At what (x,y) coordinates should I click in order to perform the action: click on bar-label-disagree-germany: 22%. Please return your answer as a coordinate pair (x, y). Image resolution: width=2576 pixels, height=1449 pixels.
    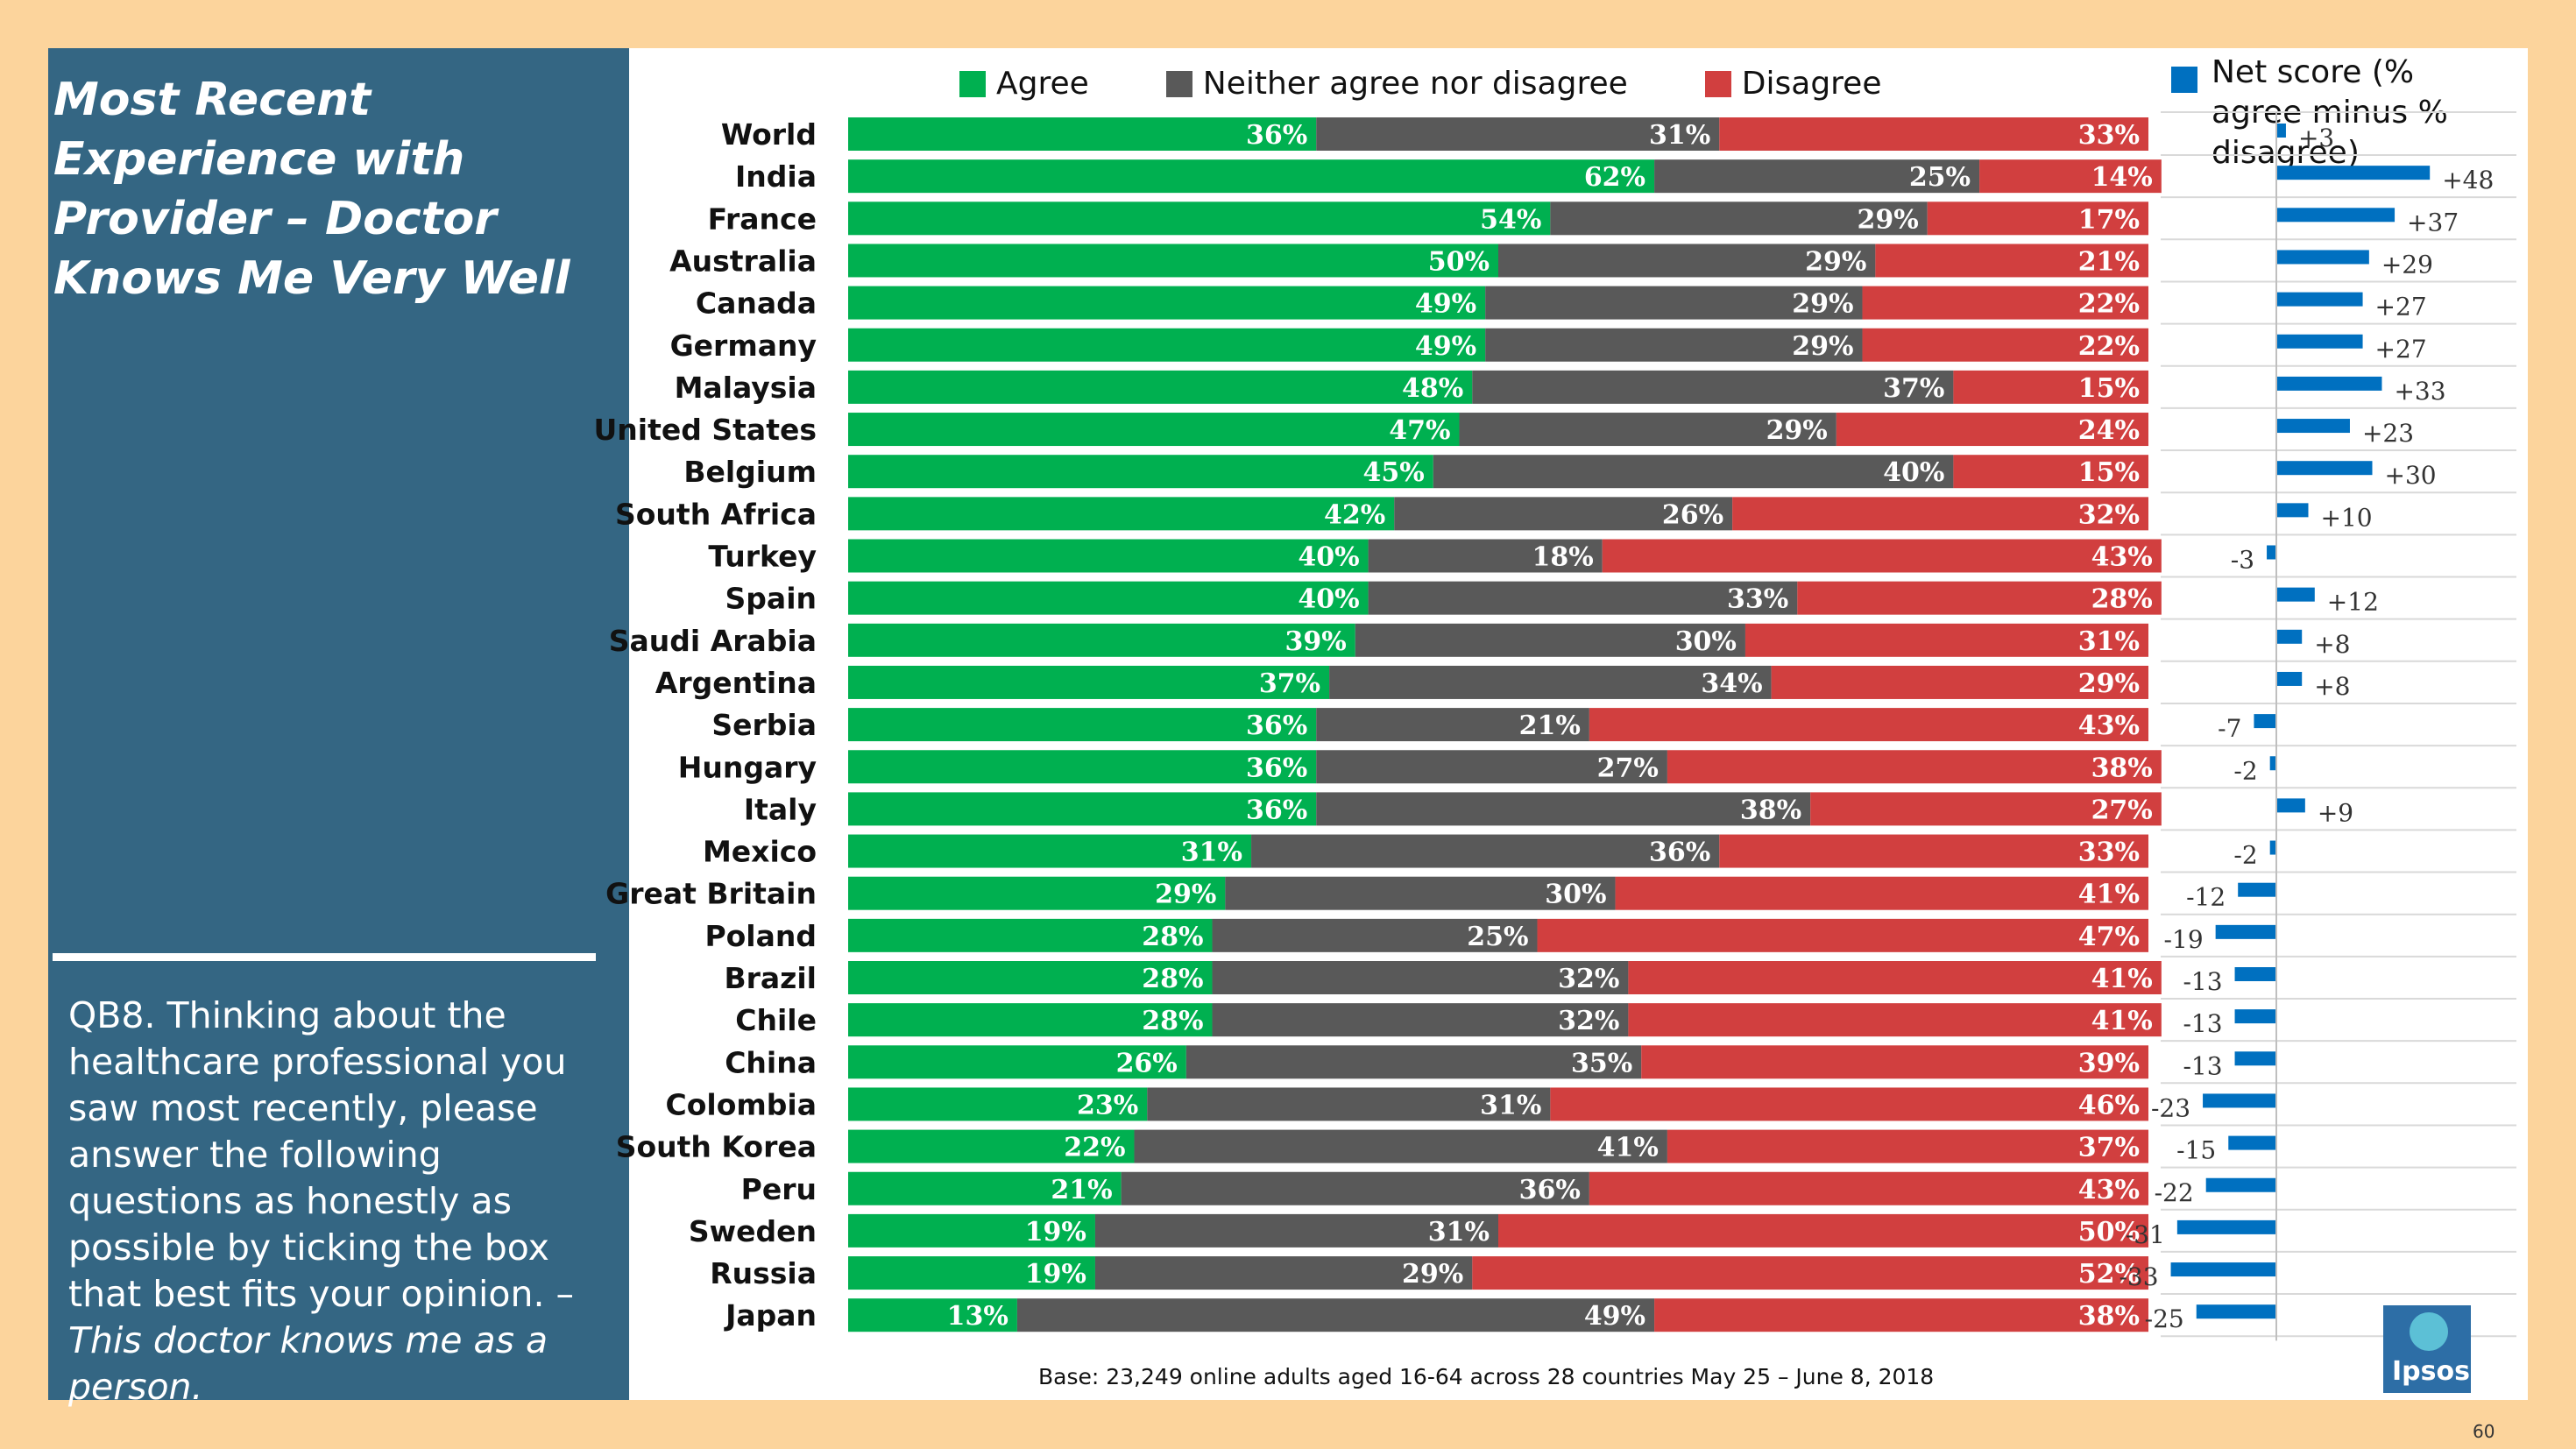
    Looking at the image, I should click on (2109, 346).